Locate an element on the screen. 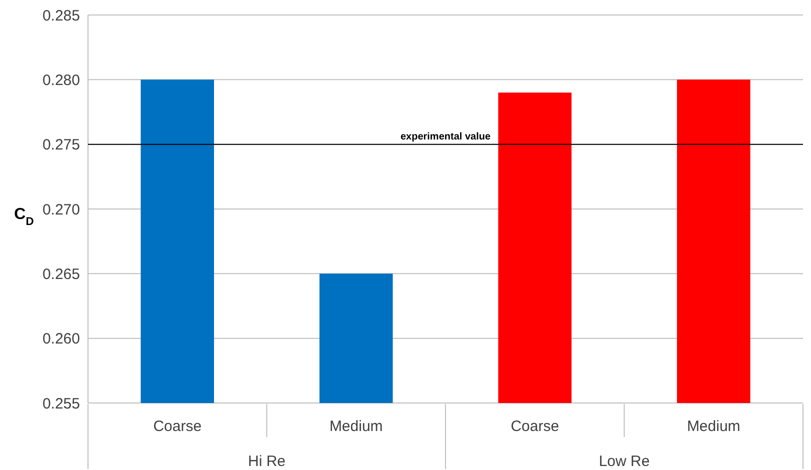 Image resolution: width=811 pixels, height=470 pixels. text: Hi Re is located at coordinates (267, 461).